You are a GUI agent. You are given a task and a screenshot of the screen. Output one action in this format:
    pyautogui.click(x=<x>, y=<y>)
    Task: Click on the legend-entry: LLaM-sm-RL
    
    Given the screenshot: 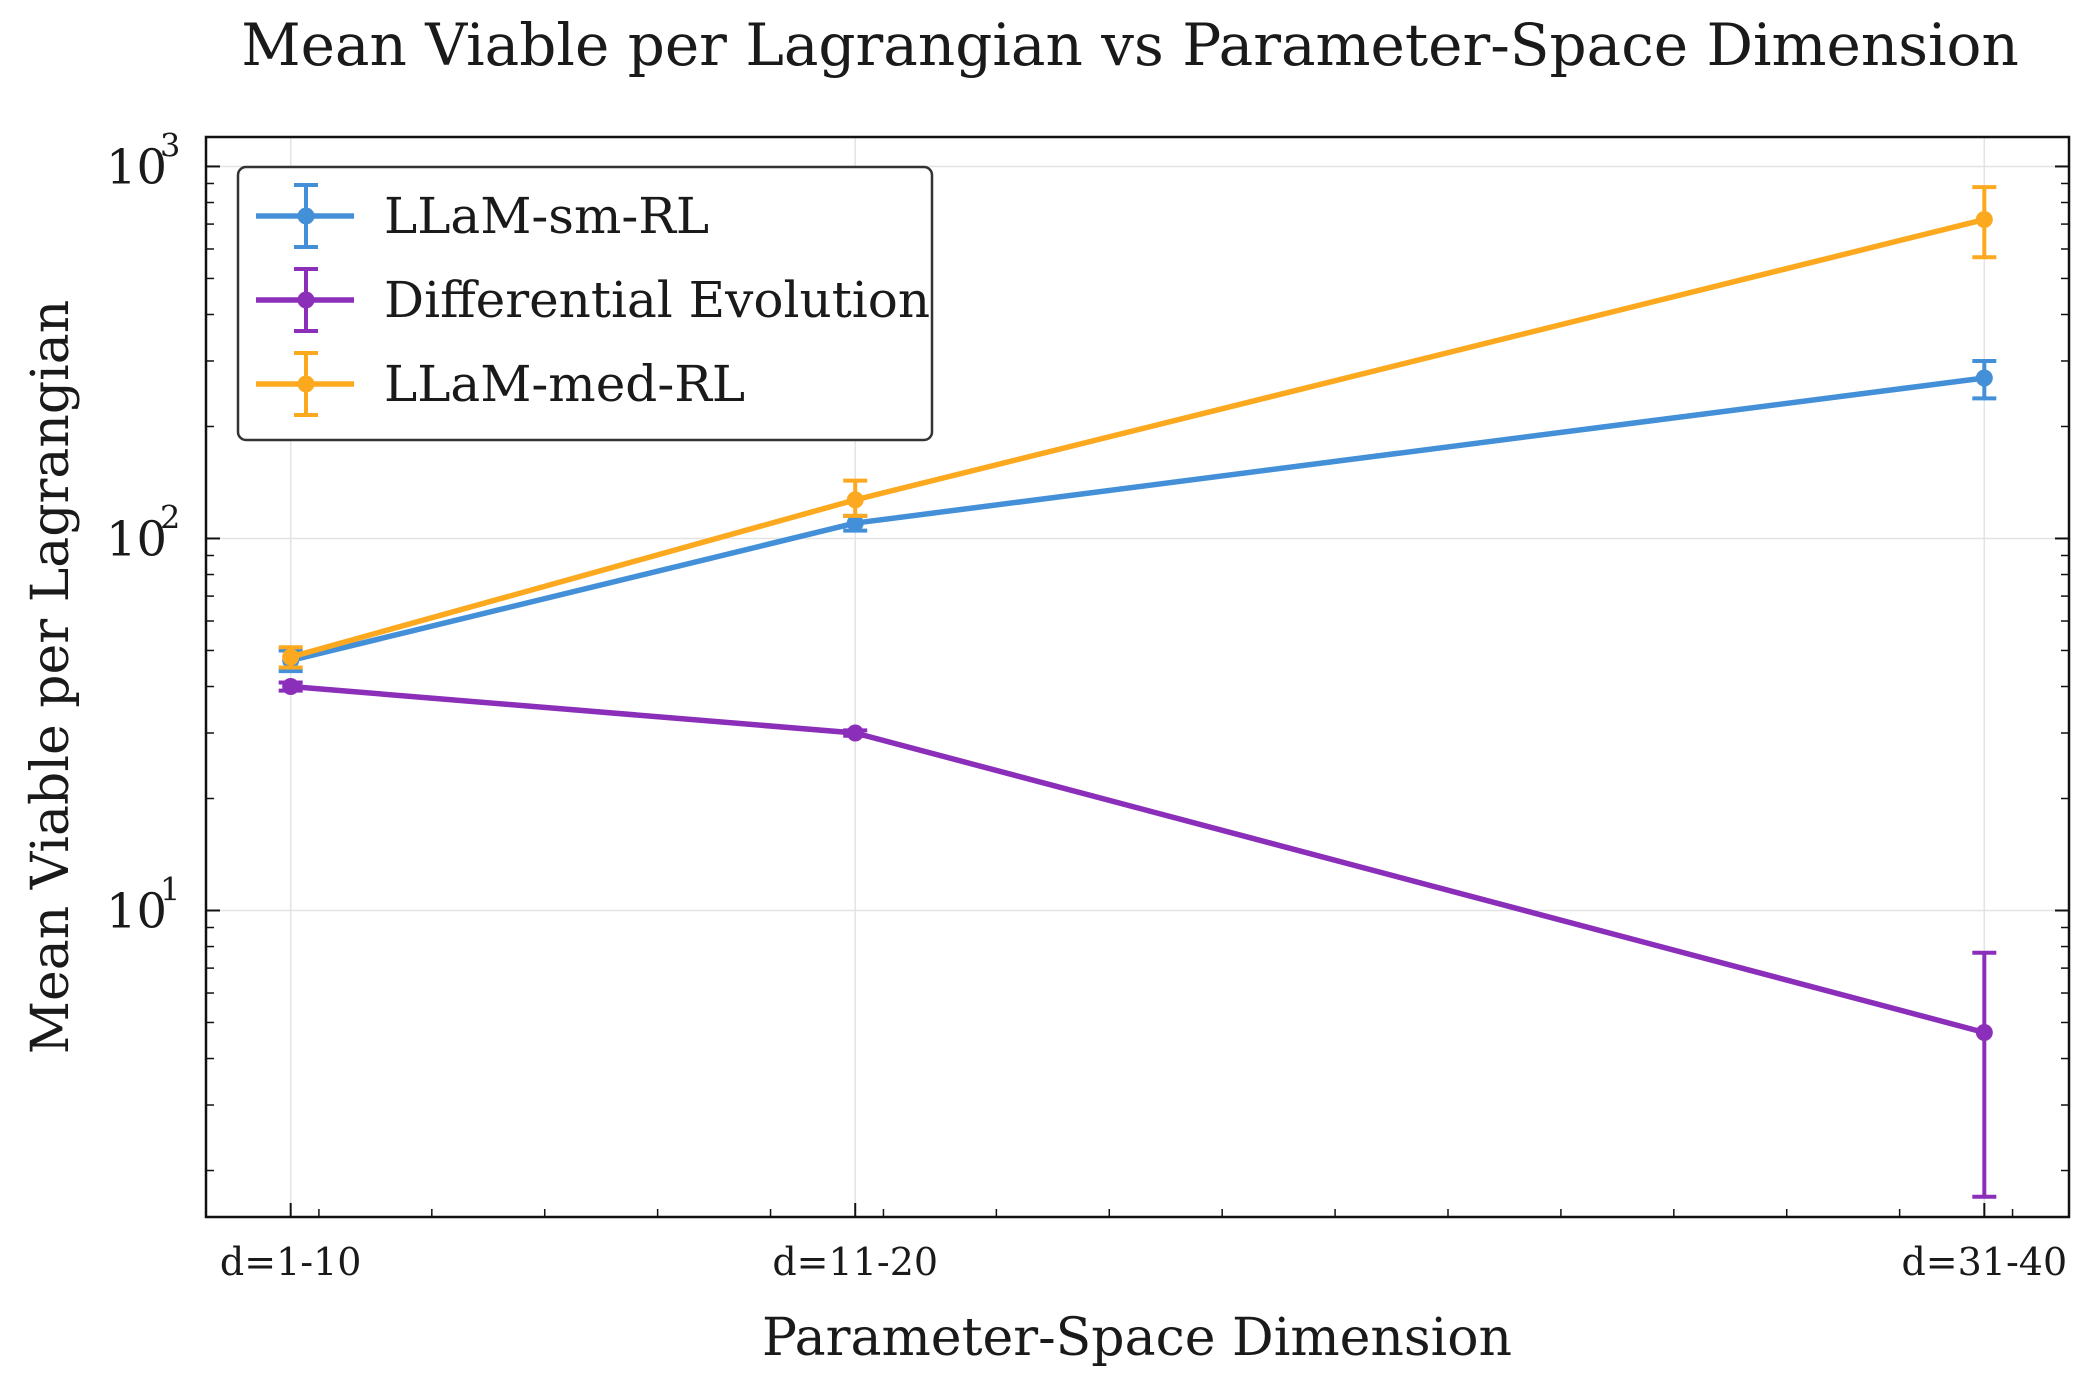 What is the action you would take?
    pyautogui.click(x=482, y=216)
    